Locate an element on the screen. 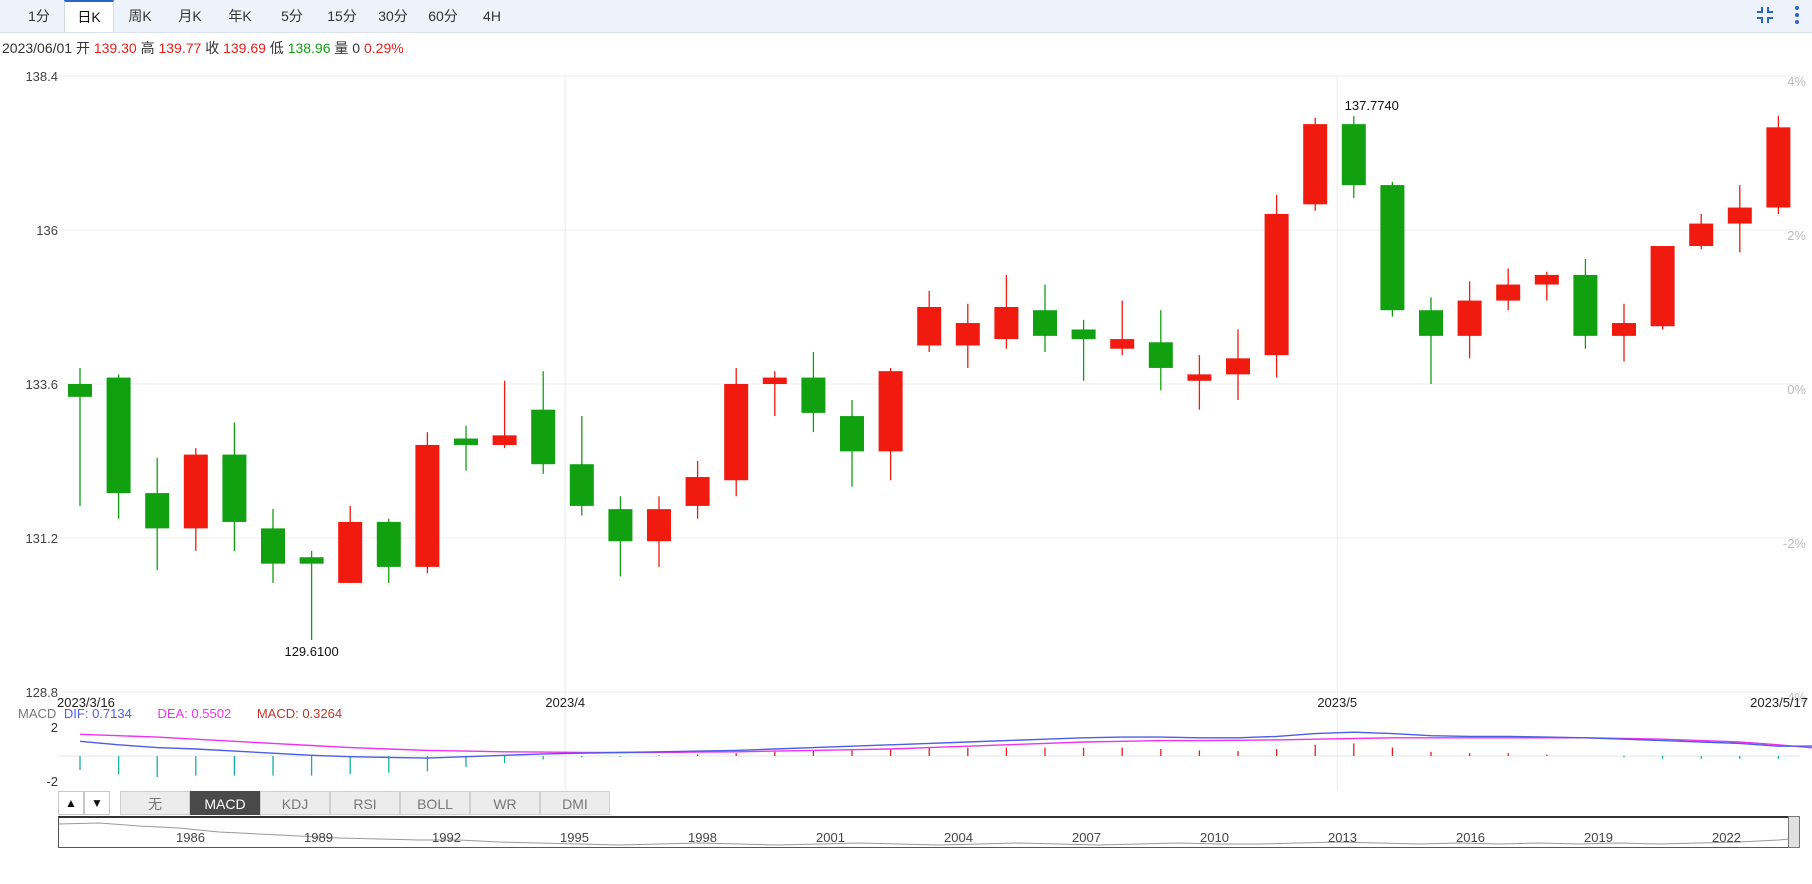 Image resolution: width=1812 pixels, height=884 pixels. nav-year-label: 2010 is located at coordinates (1214, 837).